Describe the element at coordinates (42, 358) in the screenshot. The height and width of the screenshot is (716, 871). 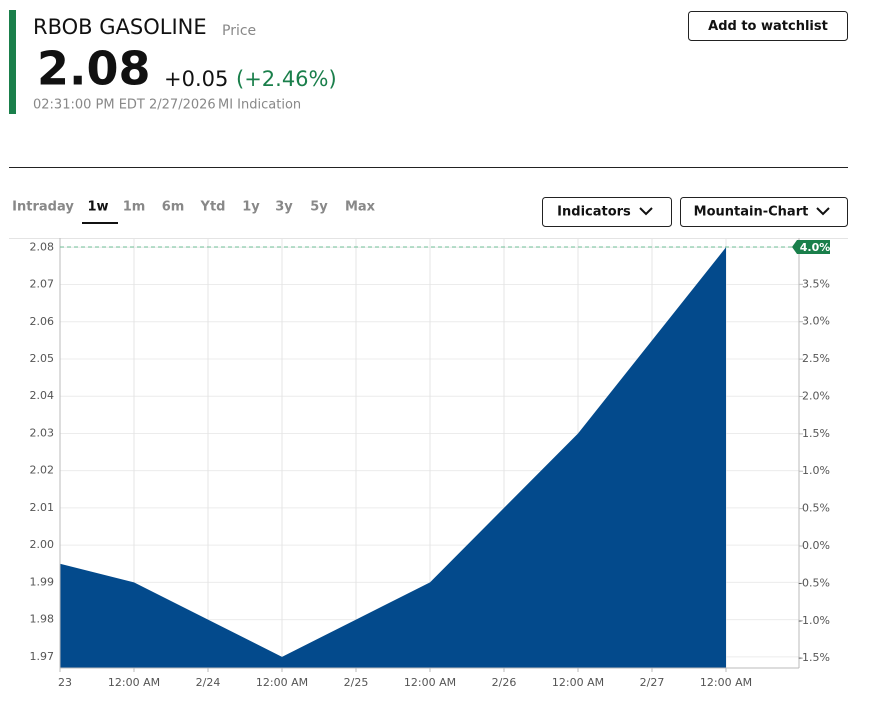
I see `y-tick-label: 2.05` at that location.